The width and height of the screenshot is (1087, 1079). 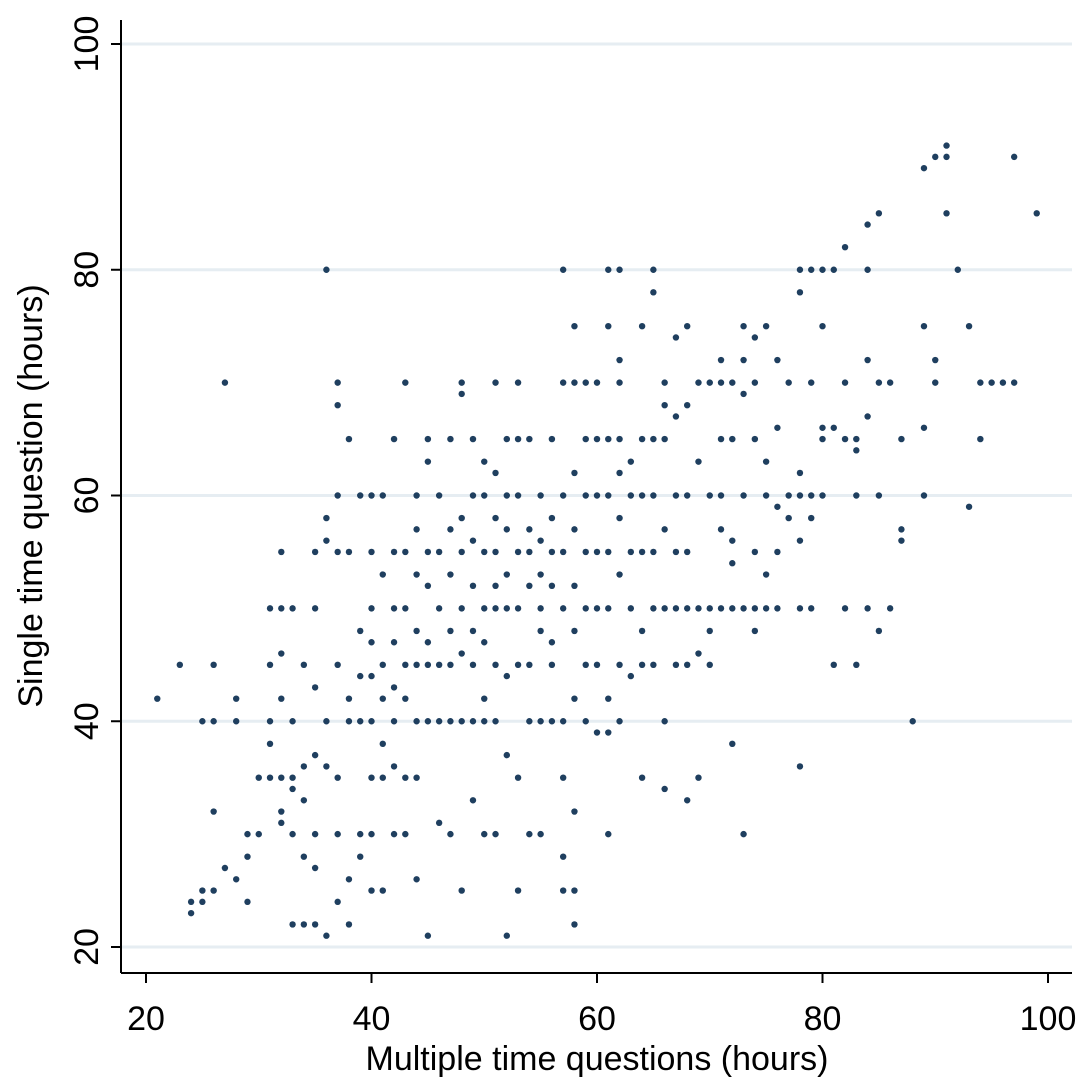 I want to click on y-tick-label: 60, so click(x=87, y=496).